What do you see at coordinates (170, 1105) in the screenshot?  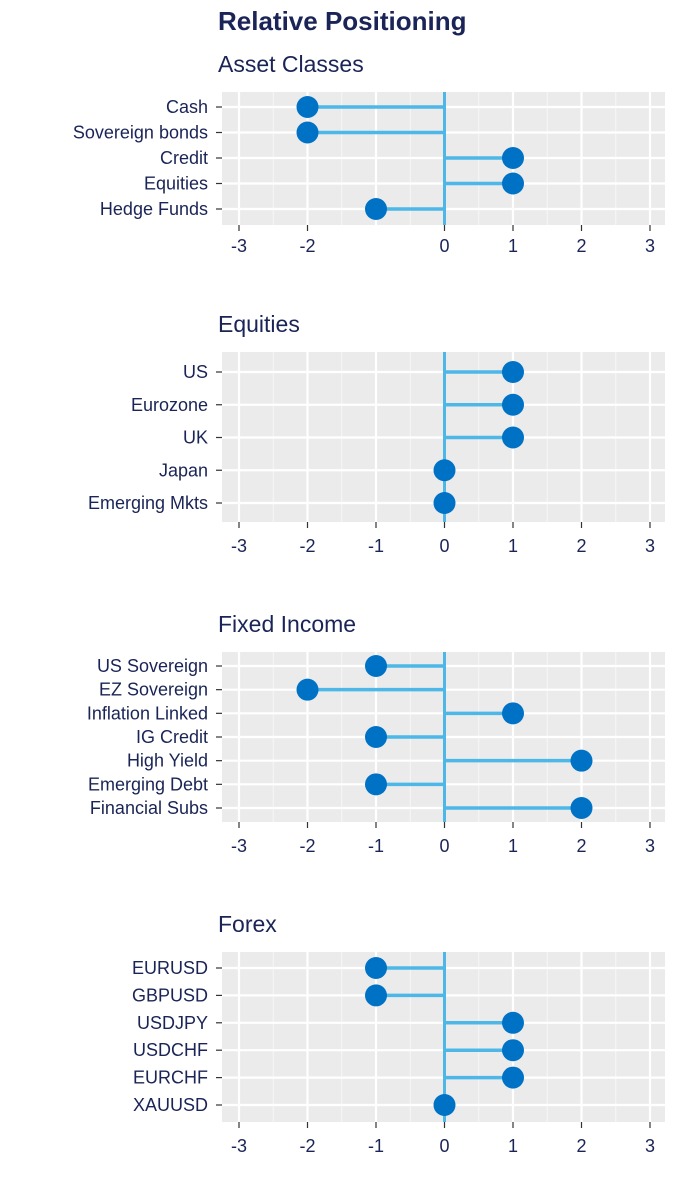 I see `category-label: XAUUSD` at bounding box center [170, 1105].